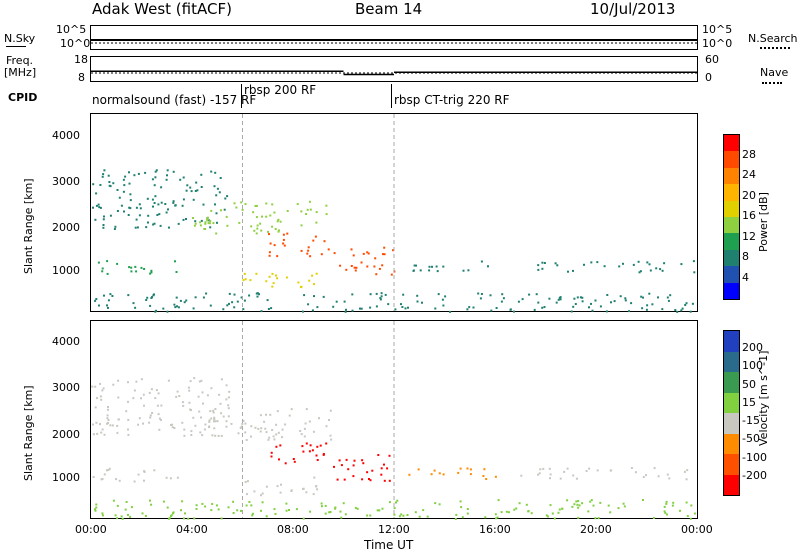 This screenshot has width=800, height=554. What do you see at coordinates (752, 348) in the screenshot?
I see `colorbar-tick: 200` at bounding box center [752, 348].